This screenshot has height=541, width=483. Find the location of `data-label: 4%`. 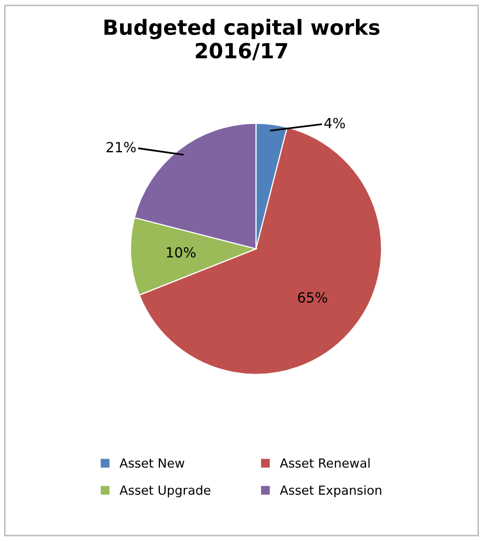

data-label: 4% is located at coordinates (334, 123).